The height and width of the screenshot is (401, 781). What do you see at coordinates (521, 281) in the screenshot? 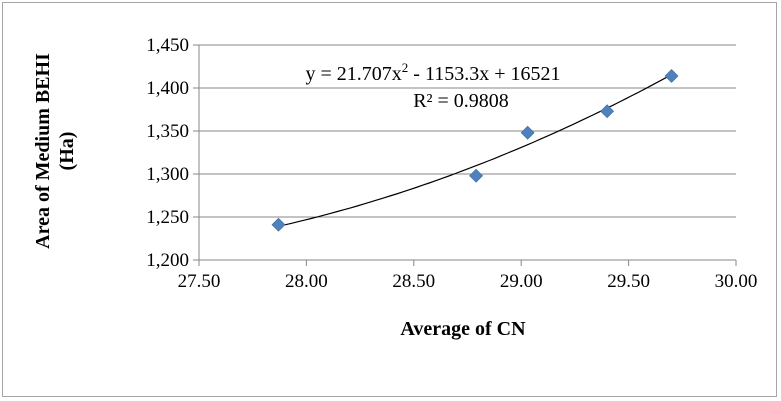
I see `x-tick-label: 29.00` at bounding box center [521, 281].